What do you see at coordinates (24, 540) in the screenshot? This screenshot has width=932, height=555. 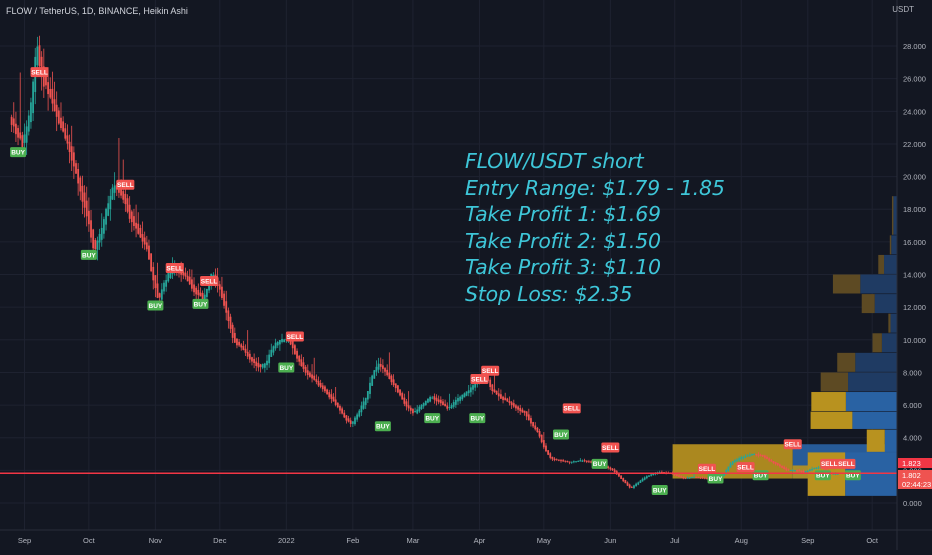 I see `x-tick-label: Sep` at bounding box center [24, 540].